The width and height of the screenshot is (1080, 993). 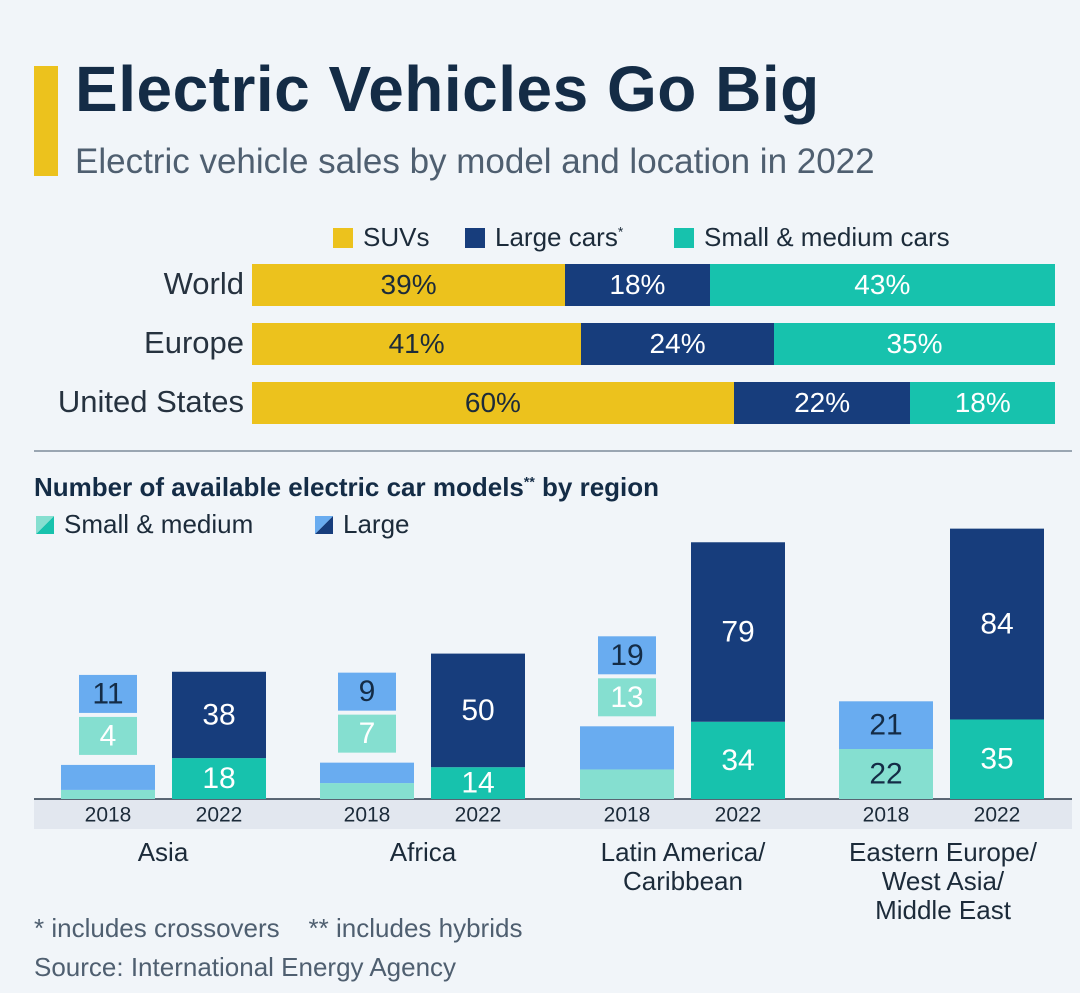 I want to click on bar-large-africa-2018, so click(x=367, y=773).